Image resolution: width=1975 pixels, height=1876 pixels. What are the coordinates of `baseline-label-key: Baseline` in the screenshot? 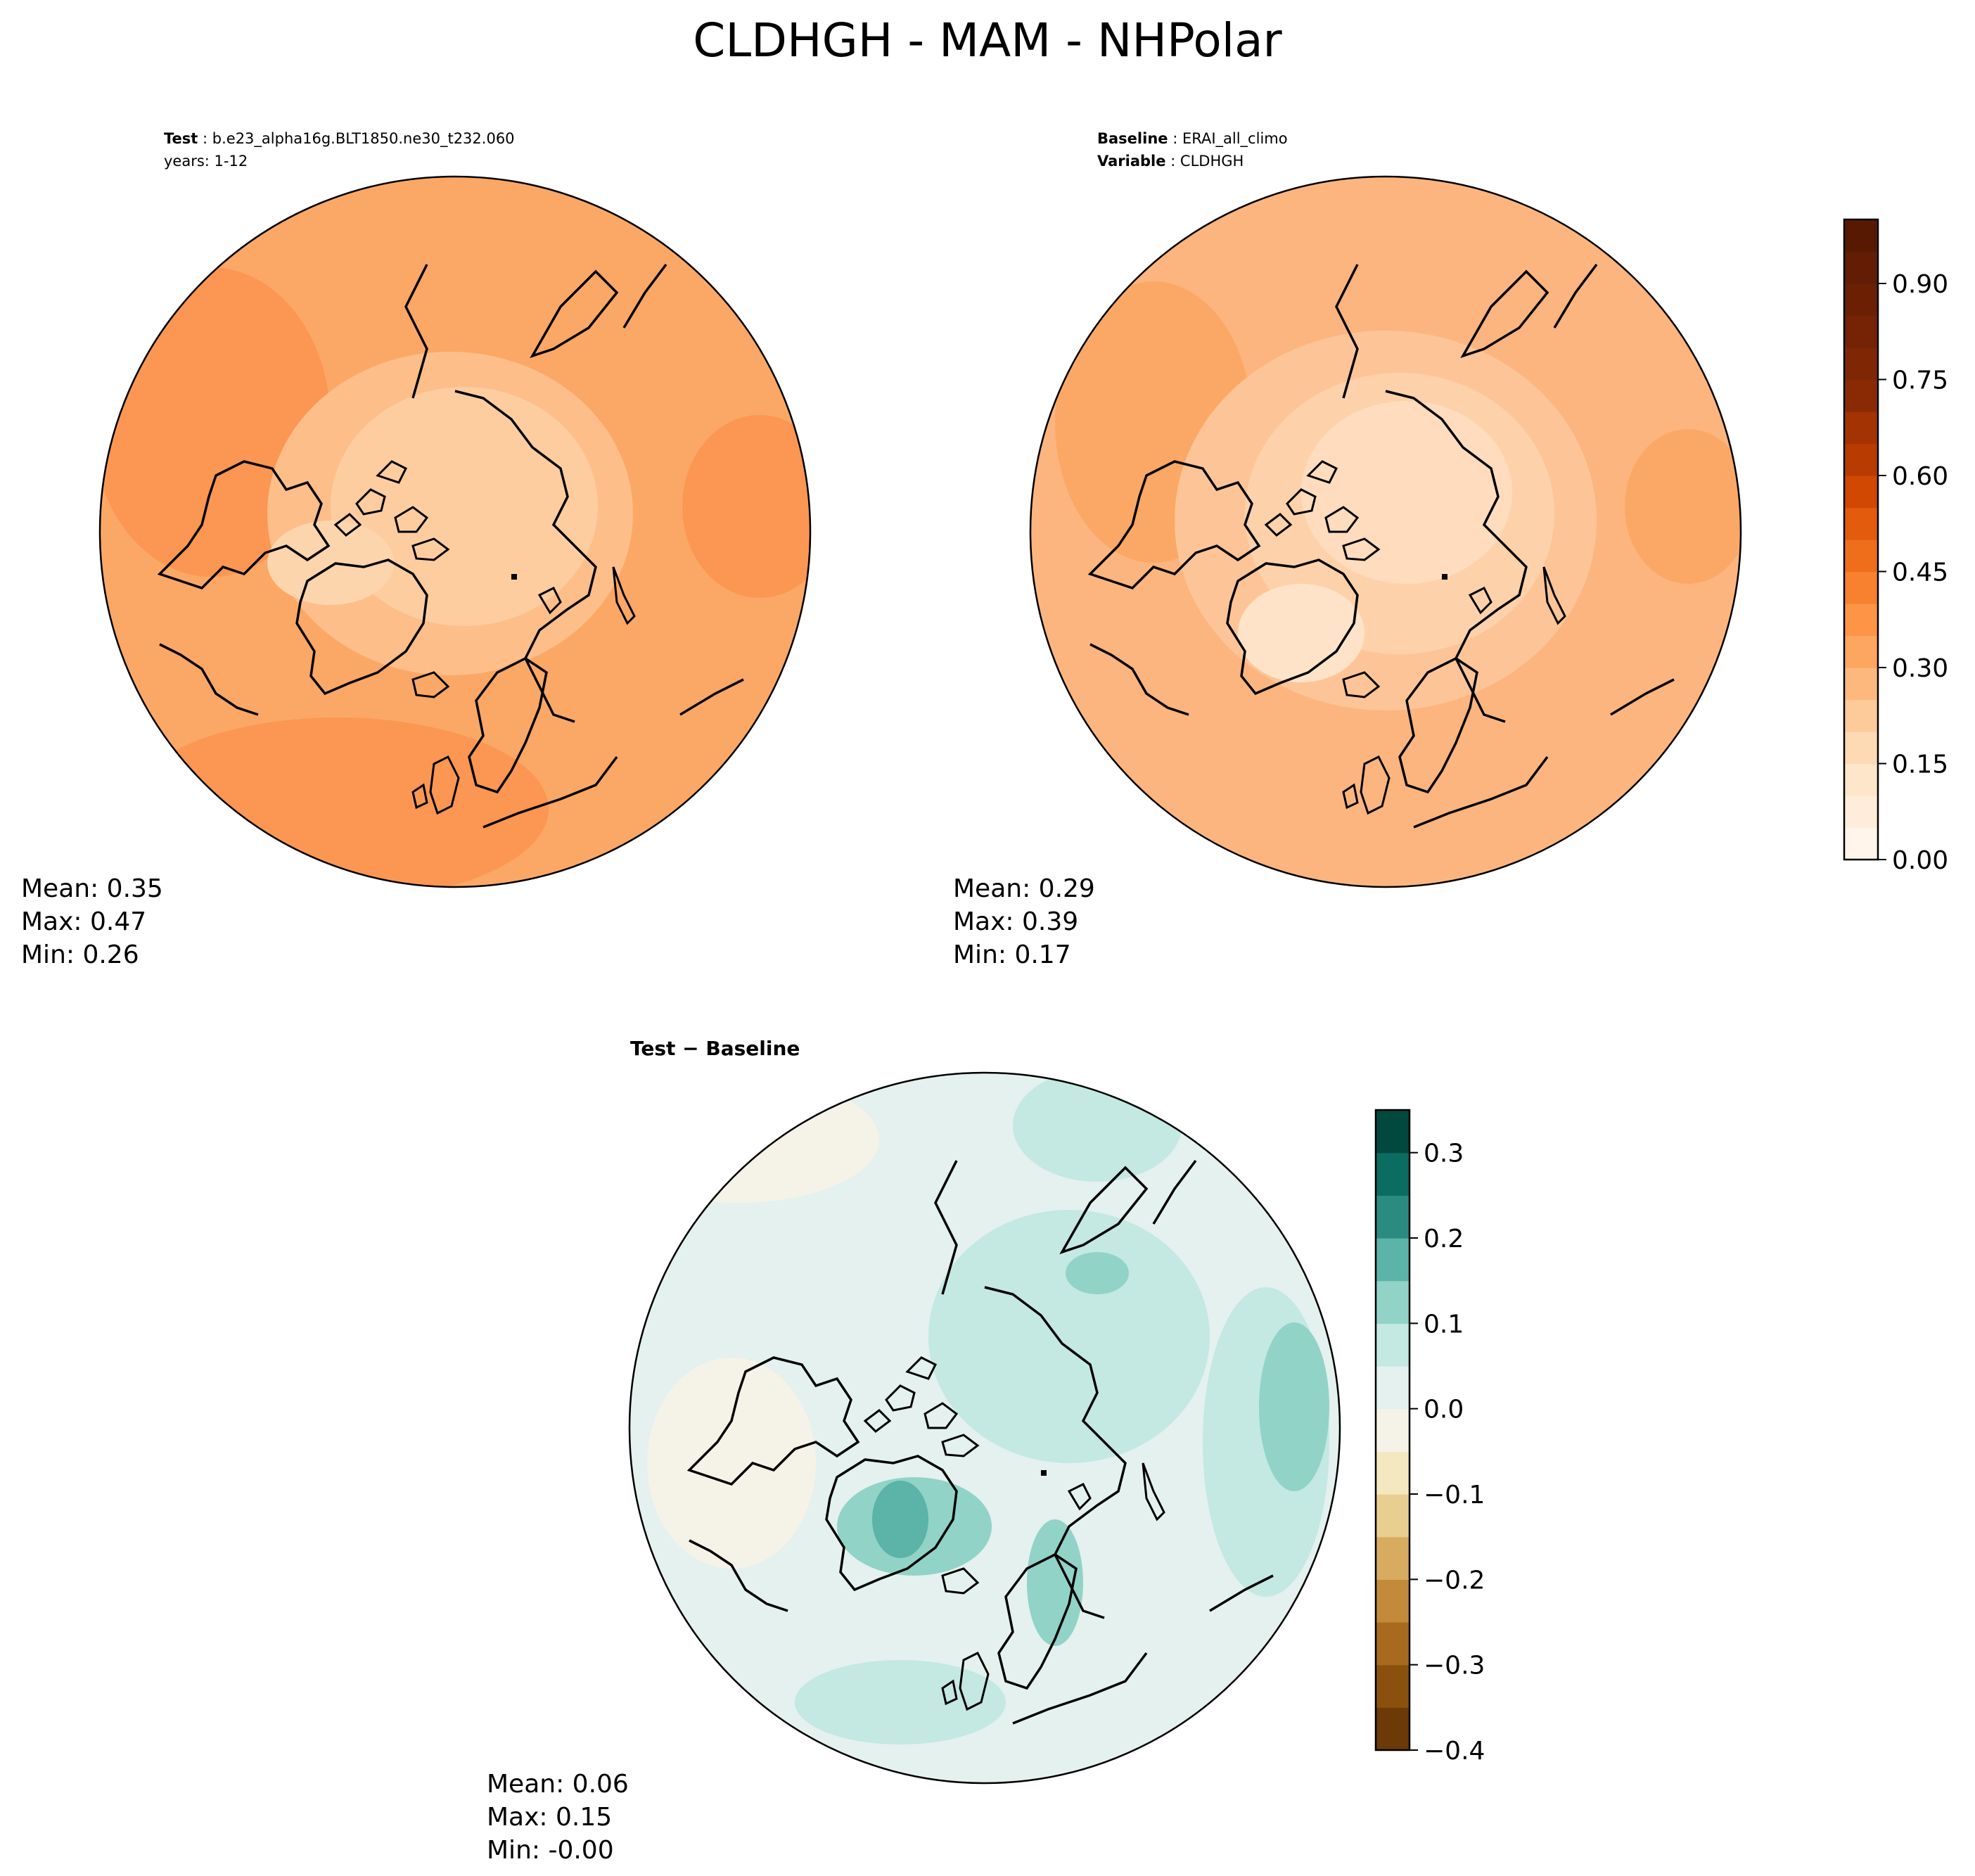 It's located at (1132, 138).